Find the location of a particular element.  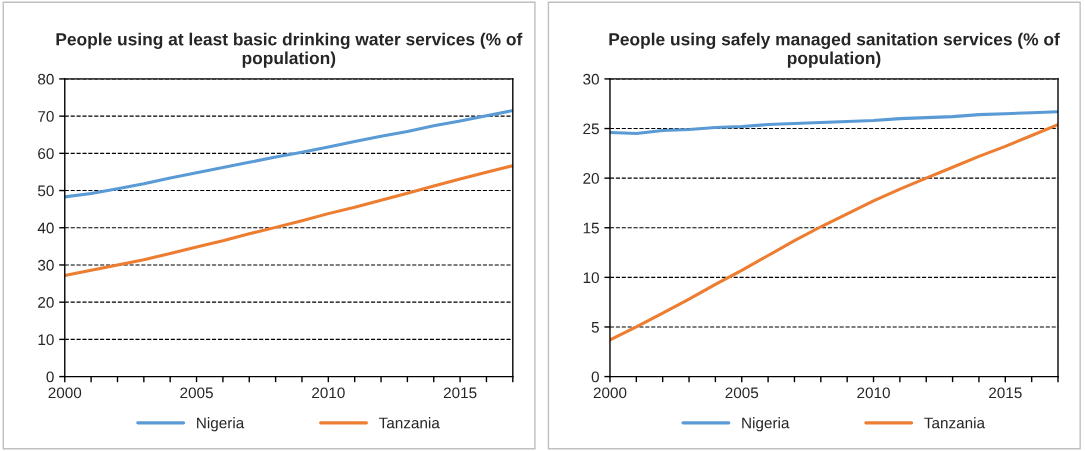

y-tick-label: 60 is located at coordinates (46, 154).